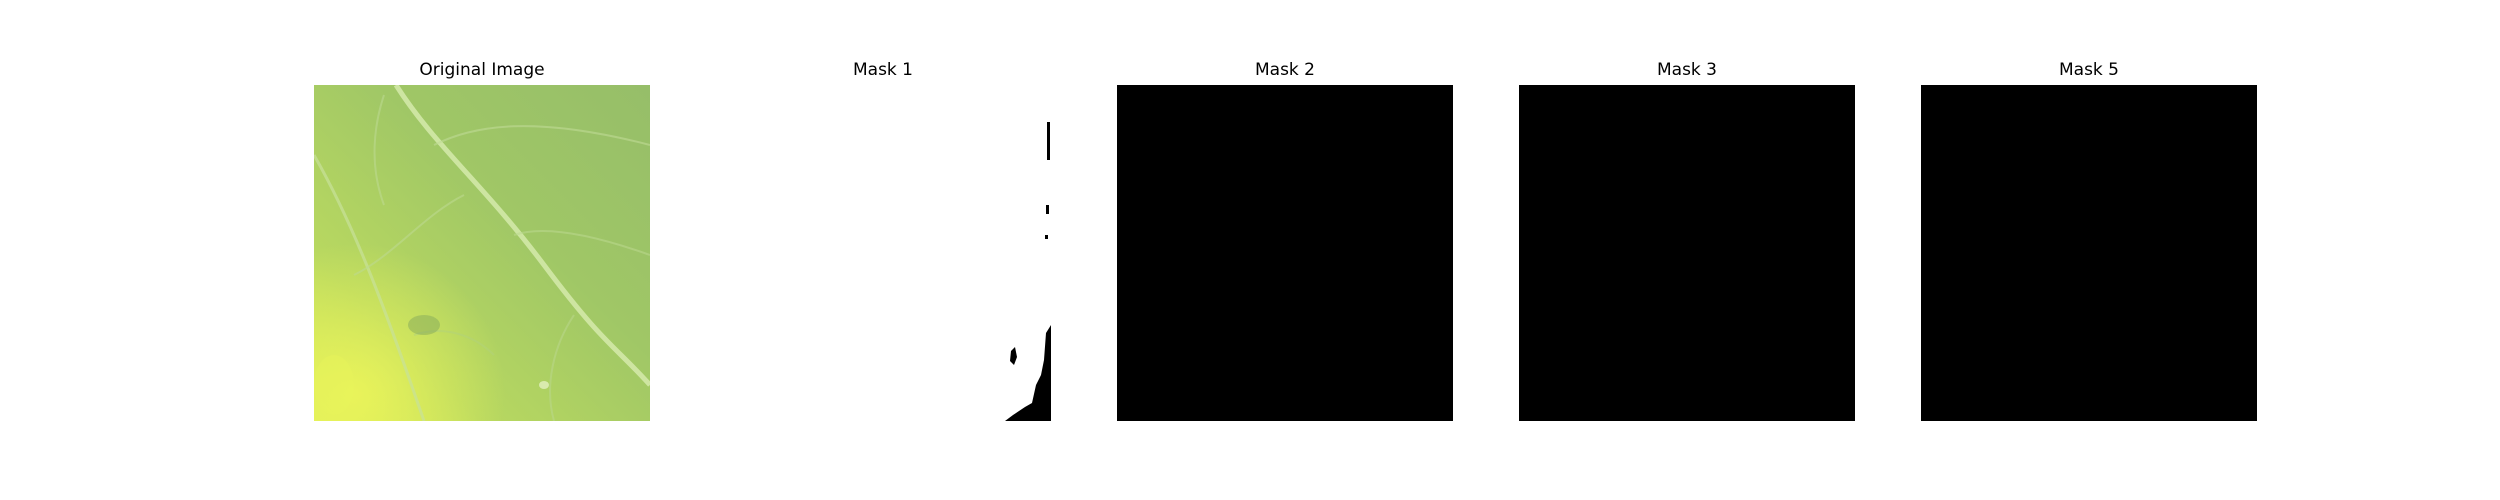  Describe the element at coordinates (1687, 253) in the screenshot. I see `mask-3-image` at that location.